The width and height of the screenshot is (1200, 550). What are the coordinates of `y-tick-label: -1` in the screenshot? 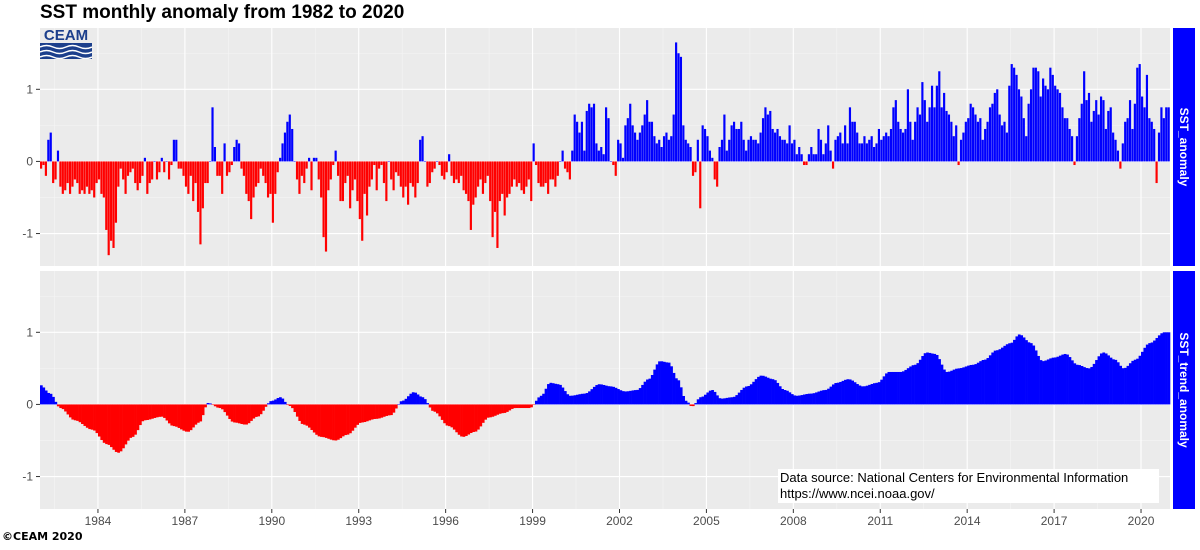 It's located at (27, 477).